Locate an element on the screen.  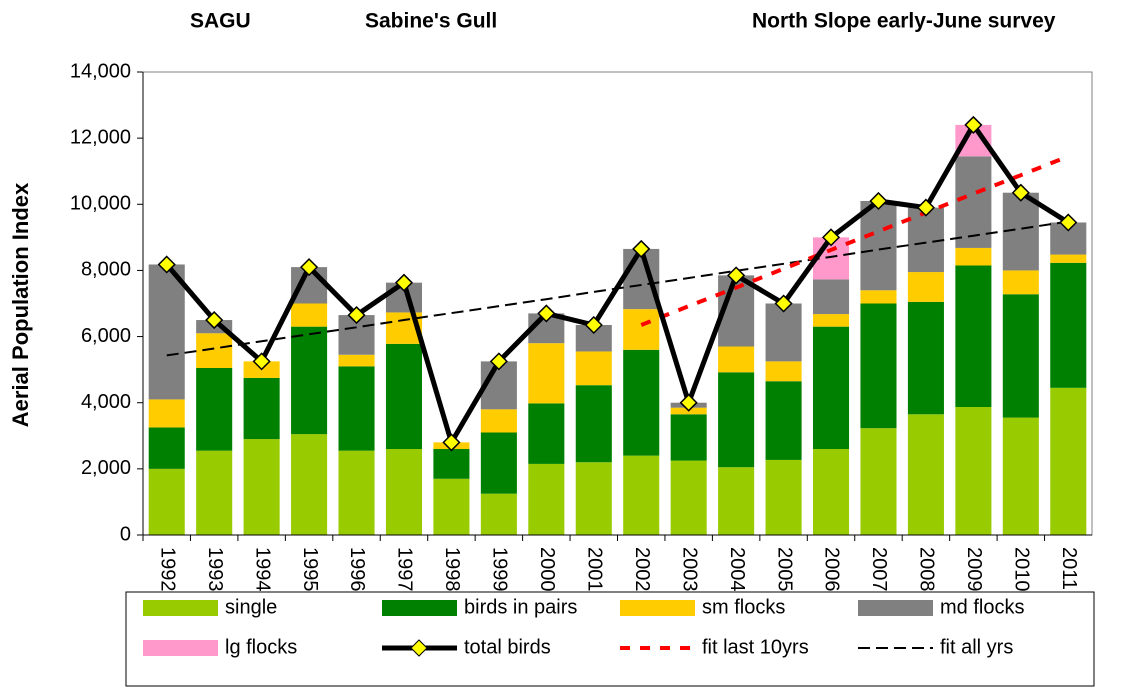
title-species: Sabine's Gull is located at coordinates (431, 21).